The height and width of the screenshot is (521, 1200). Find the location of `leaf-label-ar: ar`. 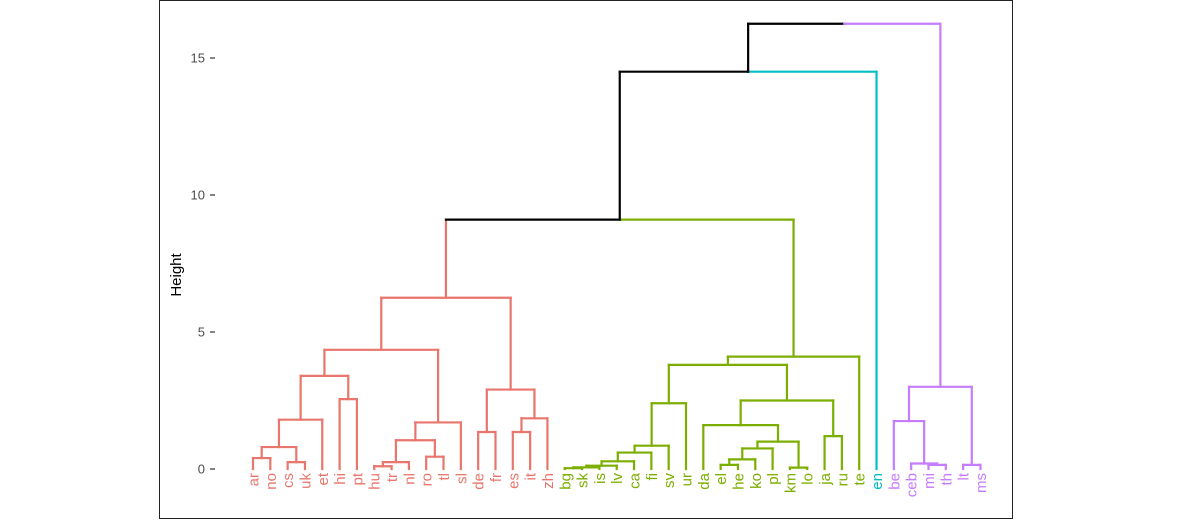

leaf-label-ar: ar is located at coordinates (254, 479).